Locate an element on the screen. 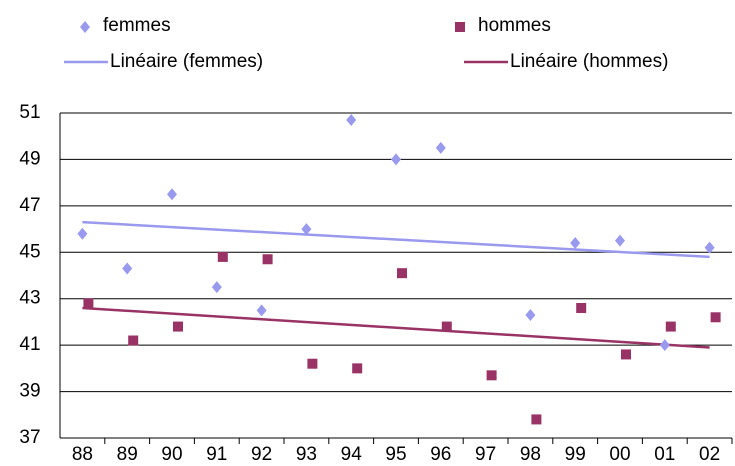 This screenshot has height=466, width=735. y-tick-label: 47 is located at coordinates (29, 205).